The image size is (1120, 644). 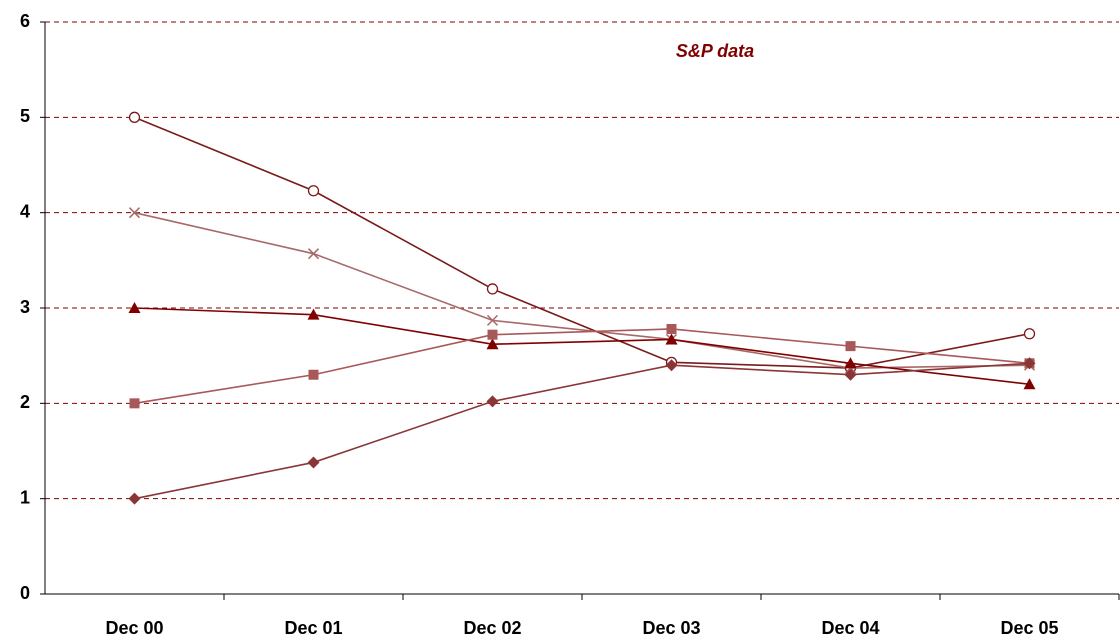 I want to click on x-tick-label: Dec 05, so click(x=1029, y=628).